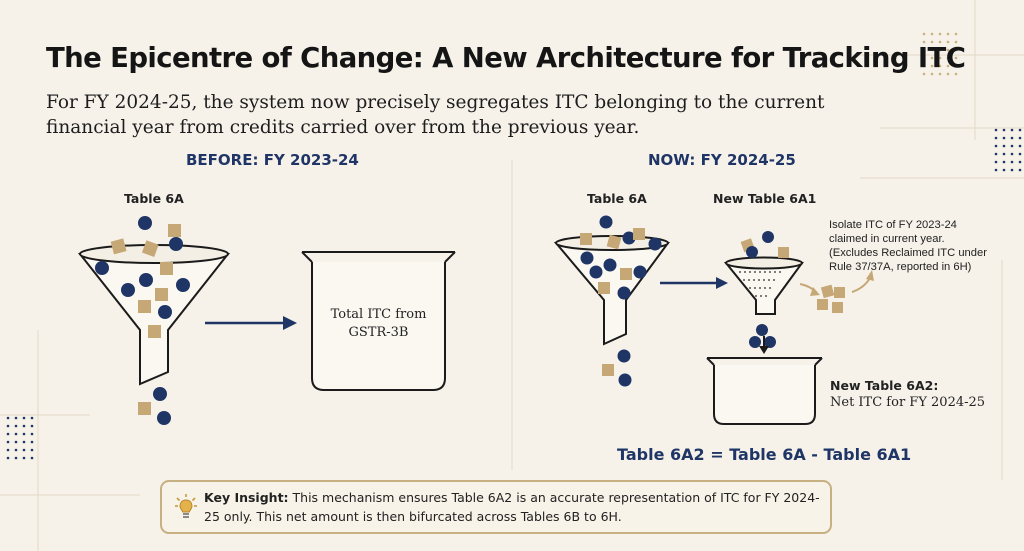 Image resolution: width=1024 pixels, height=551 pixels. I want to click on side-arrow-head, so click(870, 275).